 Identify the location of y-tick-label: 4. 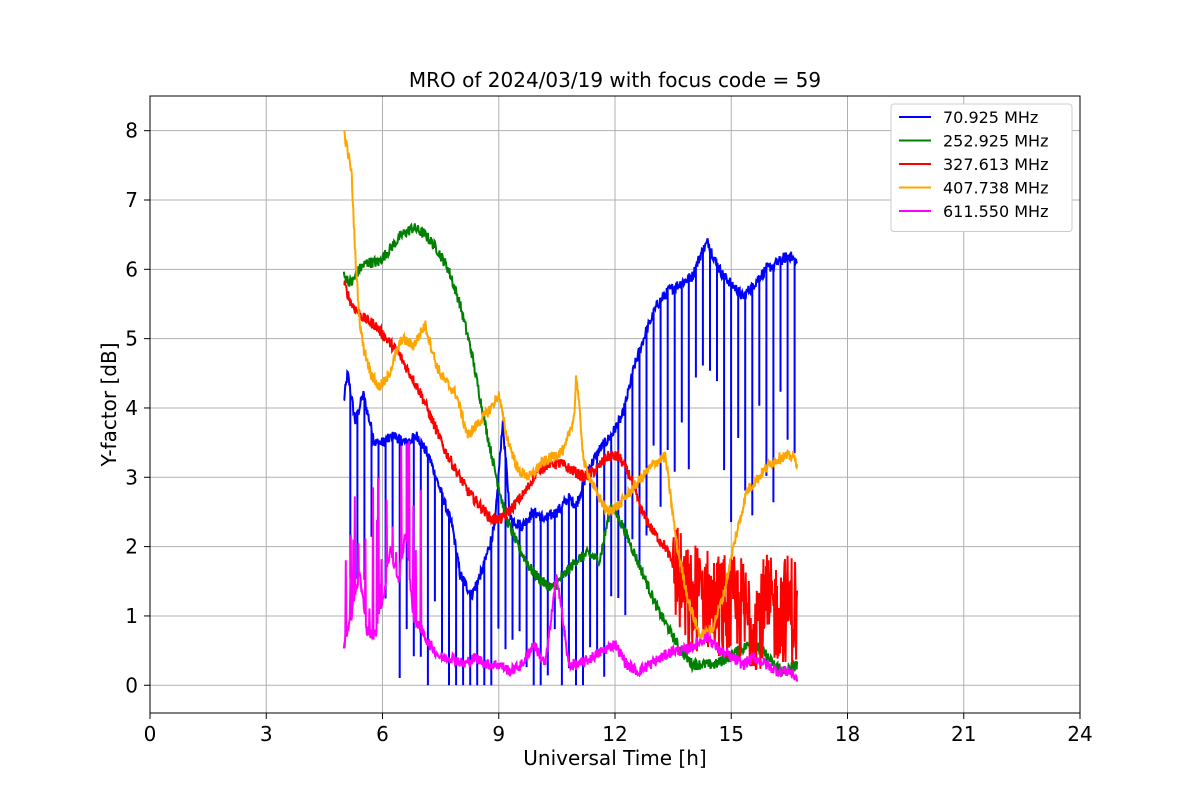
(131, 408).